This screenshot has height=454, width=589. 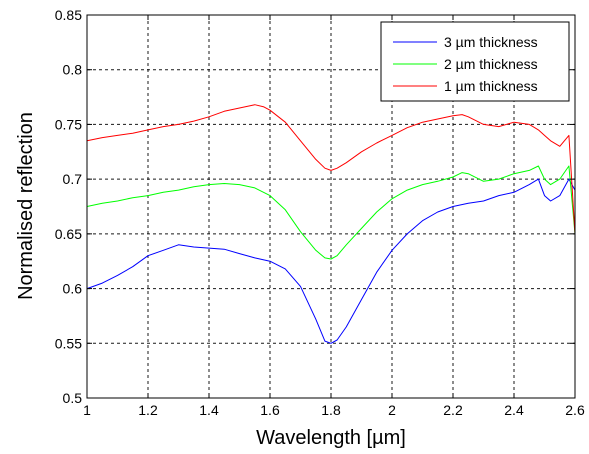 What do you see at coordinates (575, 410) in the screenshot?
I see `x-tick-label: 2.6` at bounding box center [575, 410].